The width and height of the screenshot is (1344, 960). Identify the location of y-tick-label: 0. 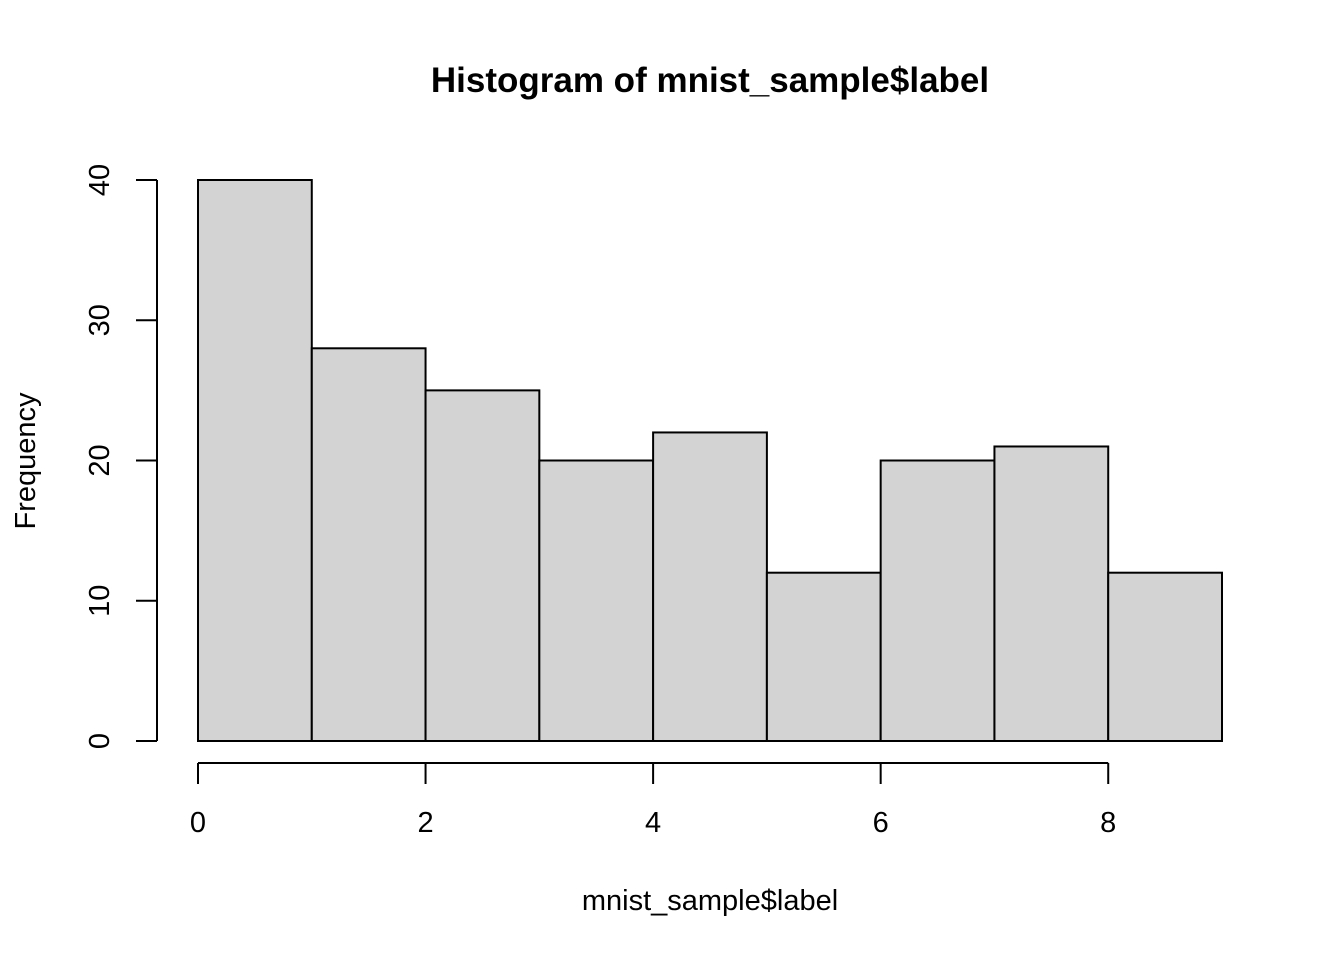
(100, 741).